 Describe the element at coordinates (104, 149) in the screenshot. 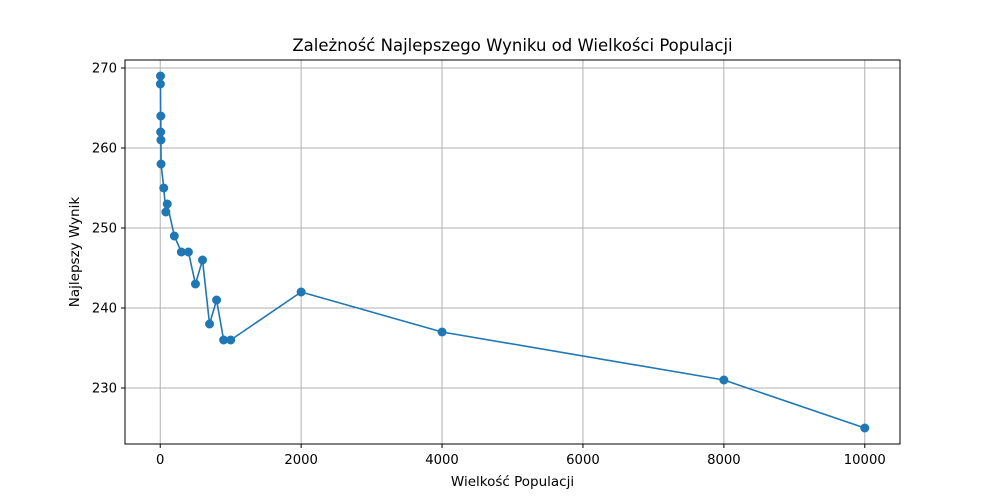

I see `y-tick-label: 260` at that location.